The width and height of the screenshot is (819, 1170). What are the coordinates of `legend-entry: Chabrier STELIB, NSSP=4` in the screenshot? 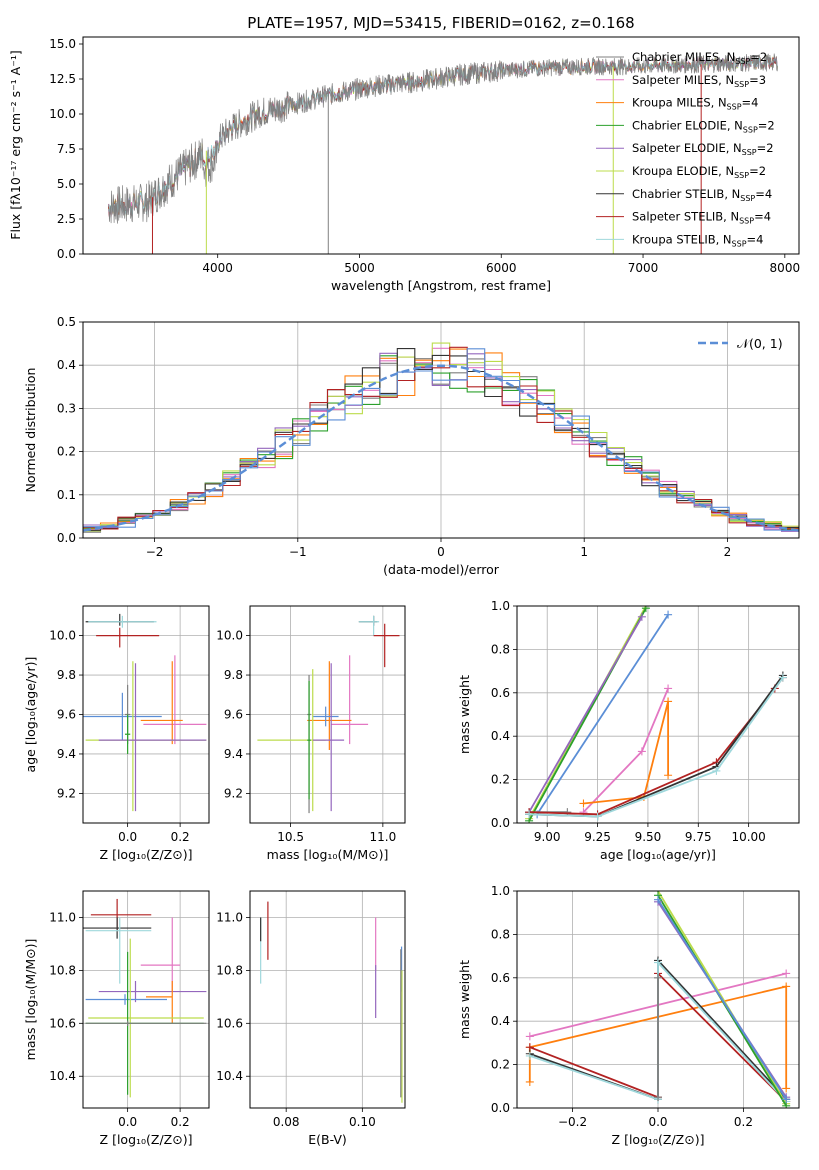 It's located at (702, 195).